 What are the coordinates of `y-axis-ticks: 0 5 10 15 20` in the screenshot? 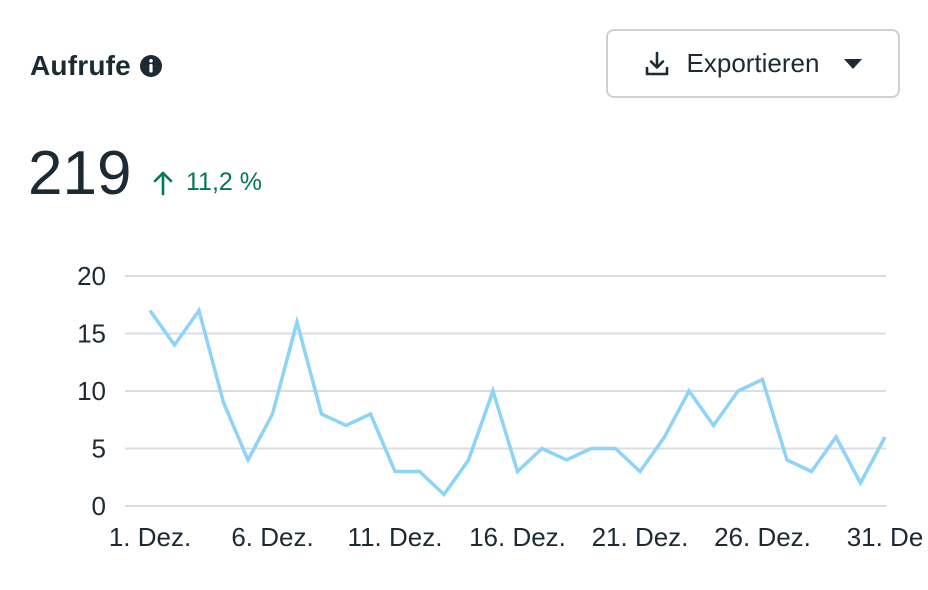 It's located at (91, 391).